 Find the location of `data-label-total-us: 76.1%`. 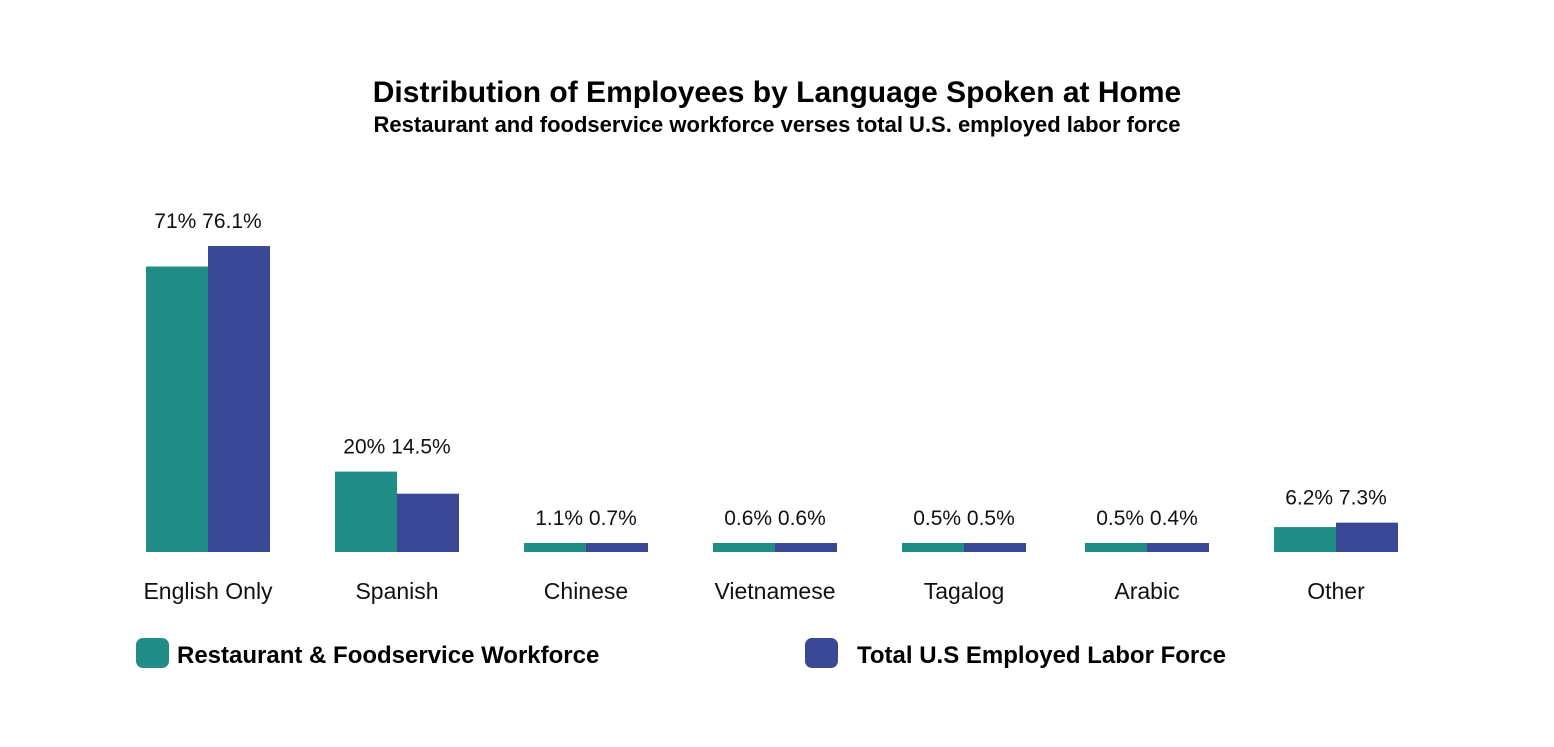

data-label-total-us: 76.1% is located at coordinates (228, 221).